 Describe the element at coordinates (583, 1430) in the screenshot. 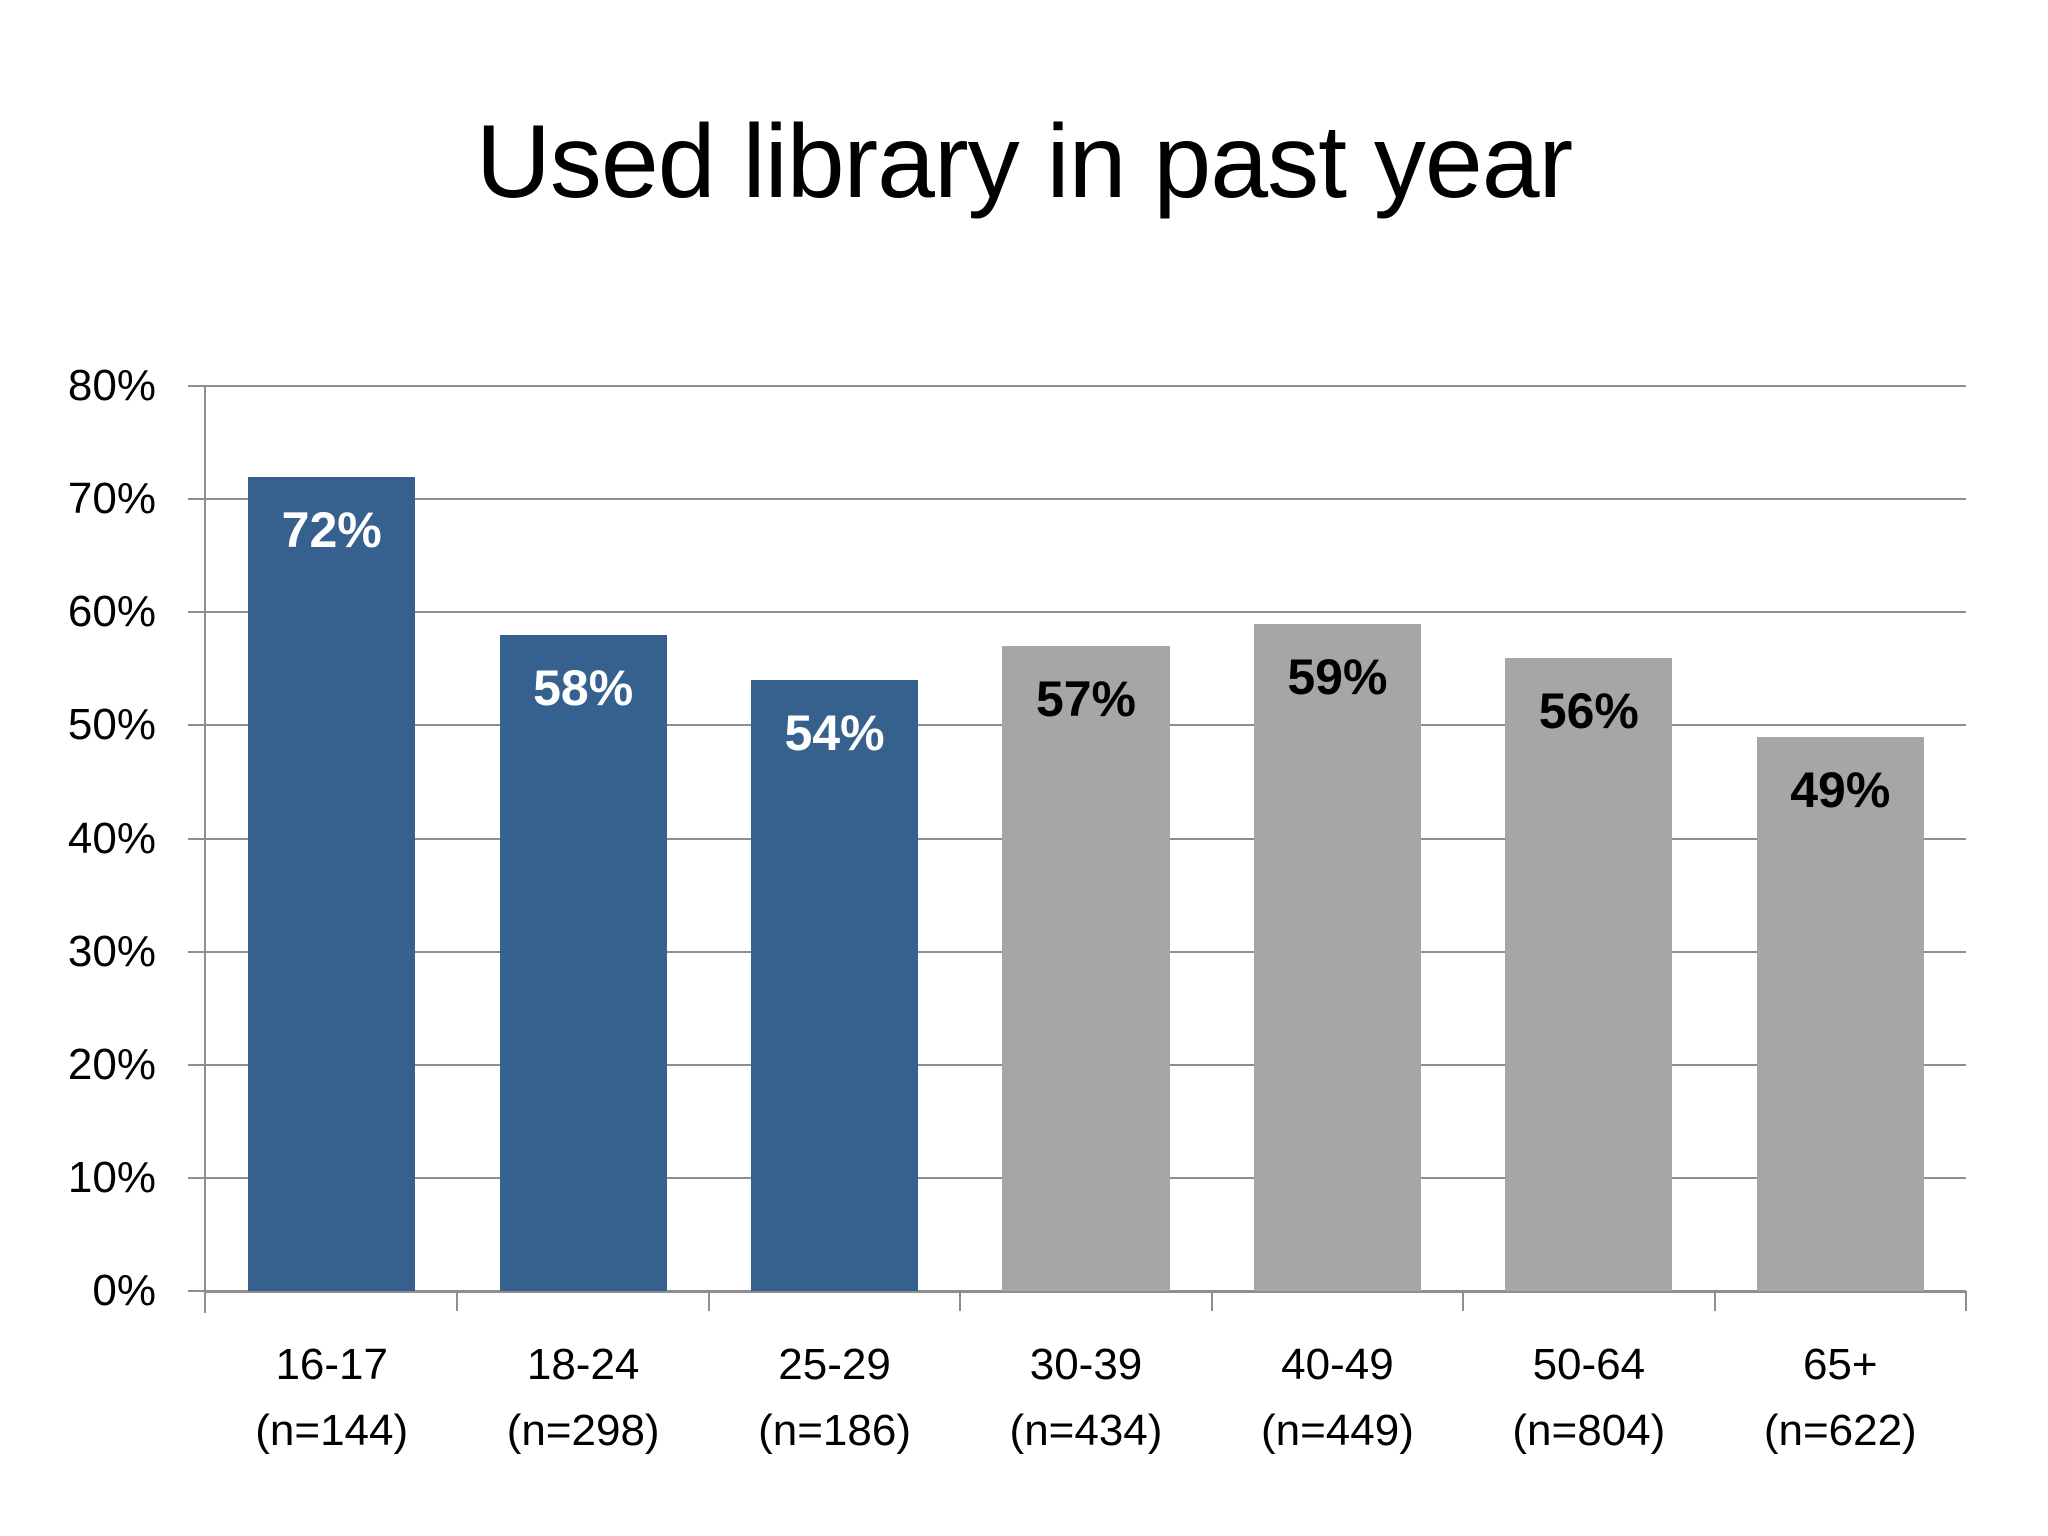

I see `x-axis-label-sample-size: (n=298)` at that location.